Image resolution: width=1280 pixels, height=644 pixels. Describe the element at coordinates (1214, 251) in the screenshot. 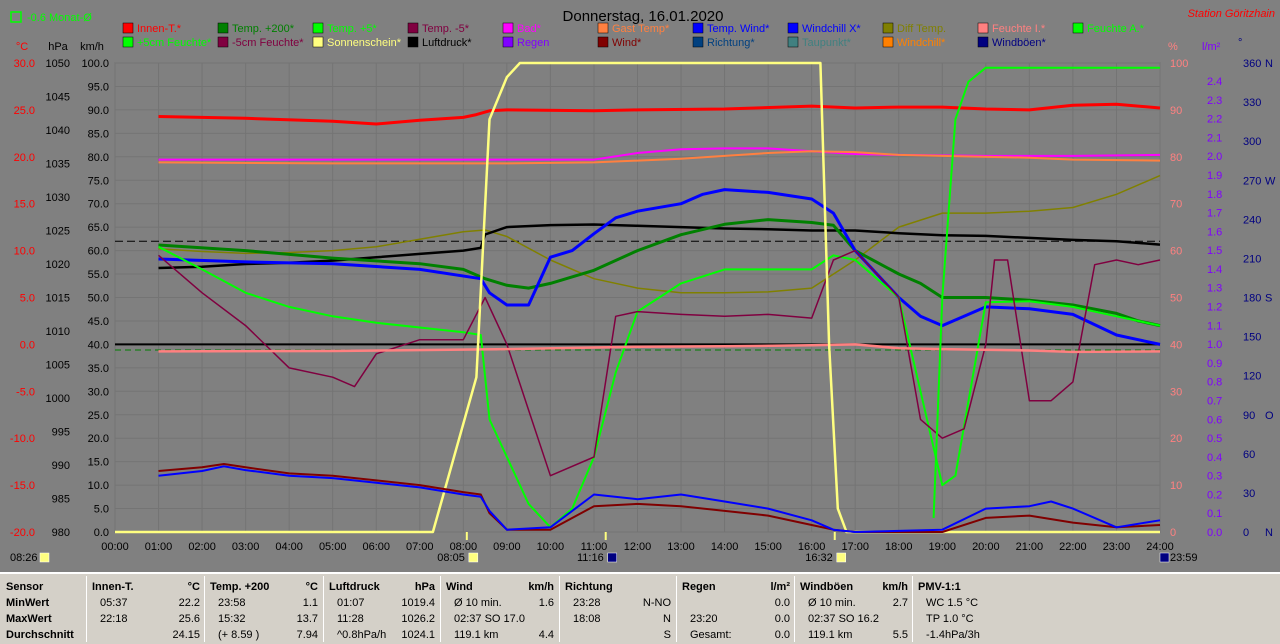

I see `rain-tick-label: 1.5` at that location.